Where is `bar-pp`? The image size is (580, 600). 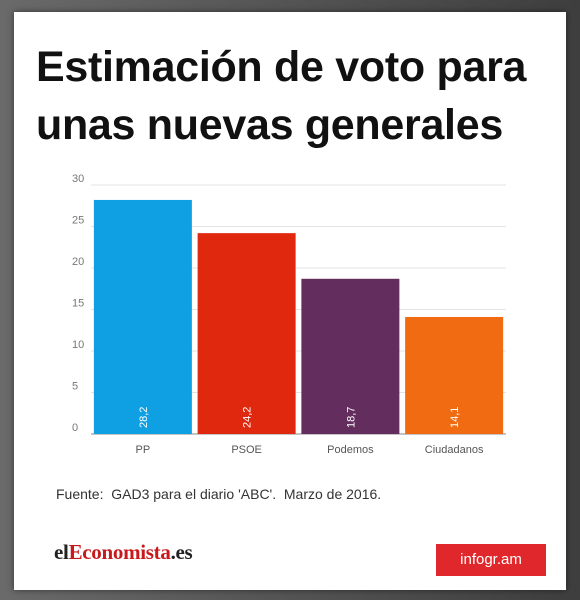
bar-pp is located at coordinates (142, 316).